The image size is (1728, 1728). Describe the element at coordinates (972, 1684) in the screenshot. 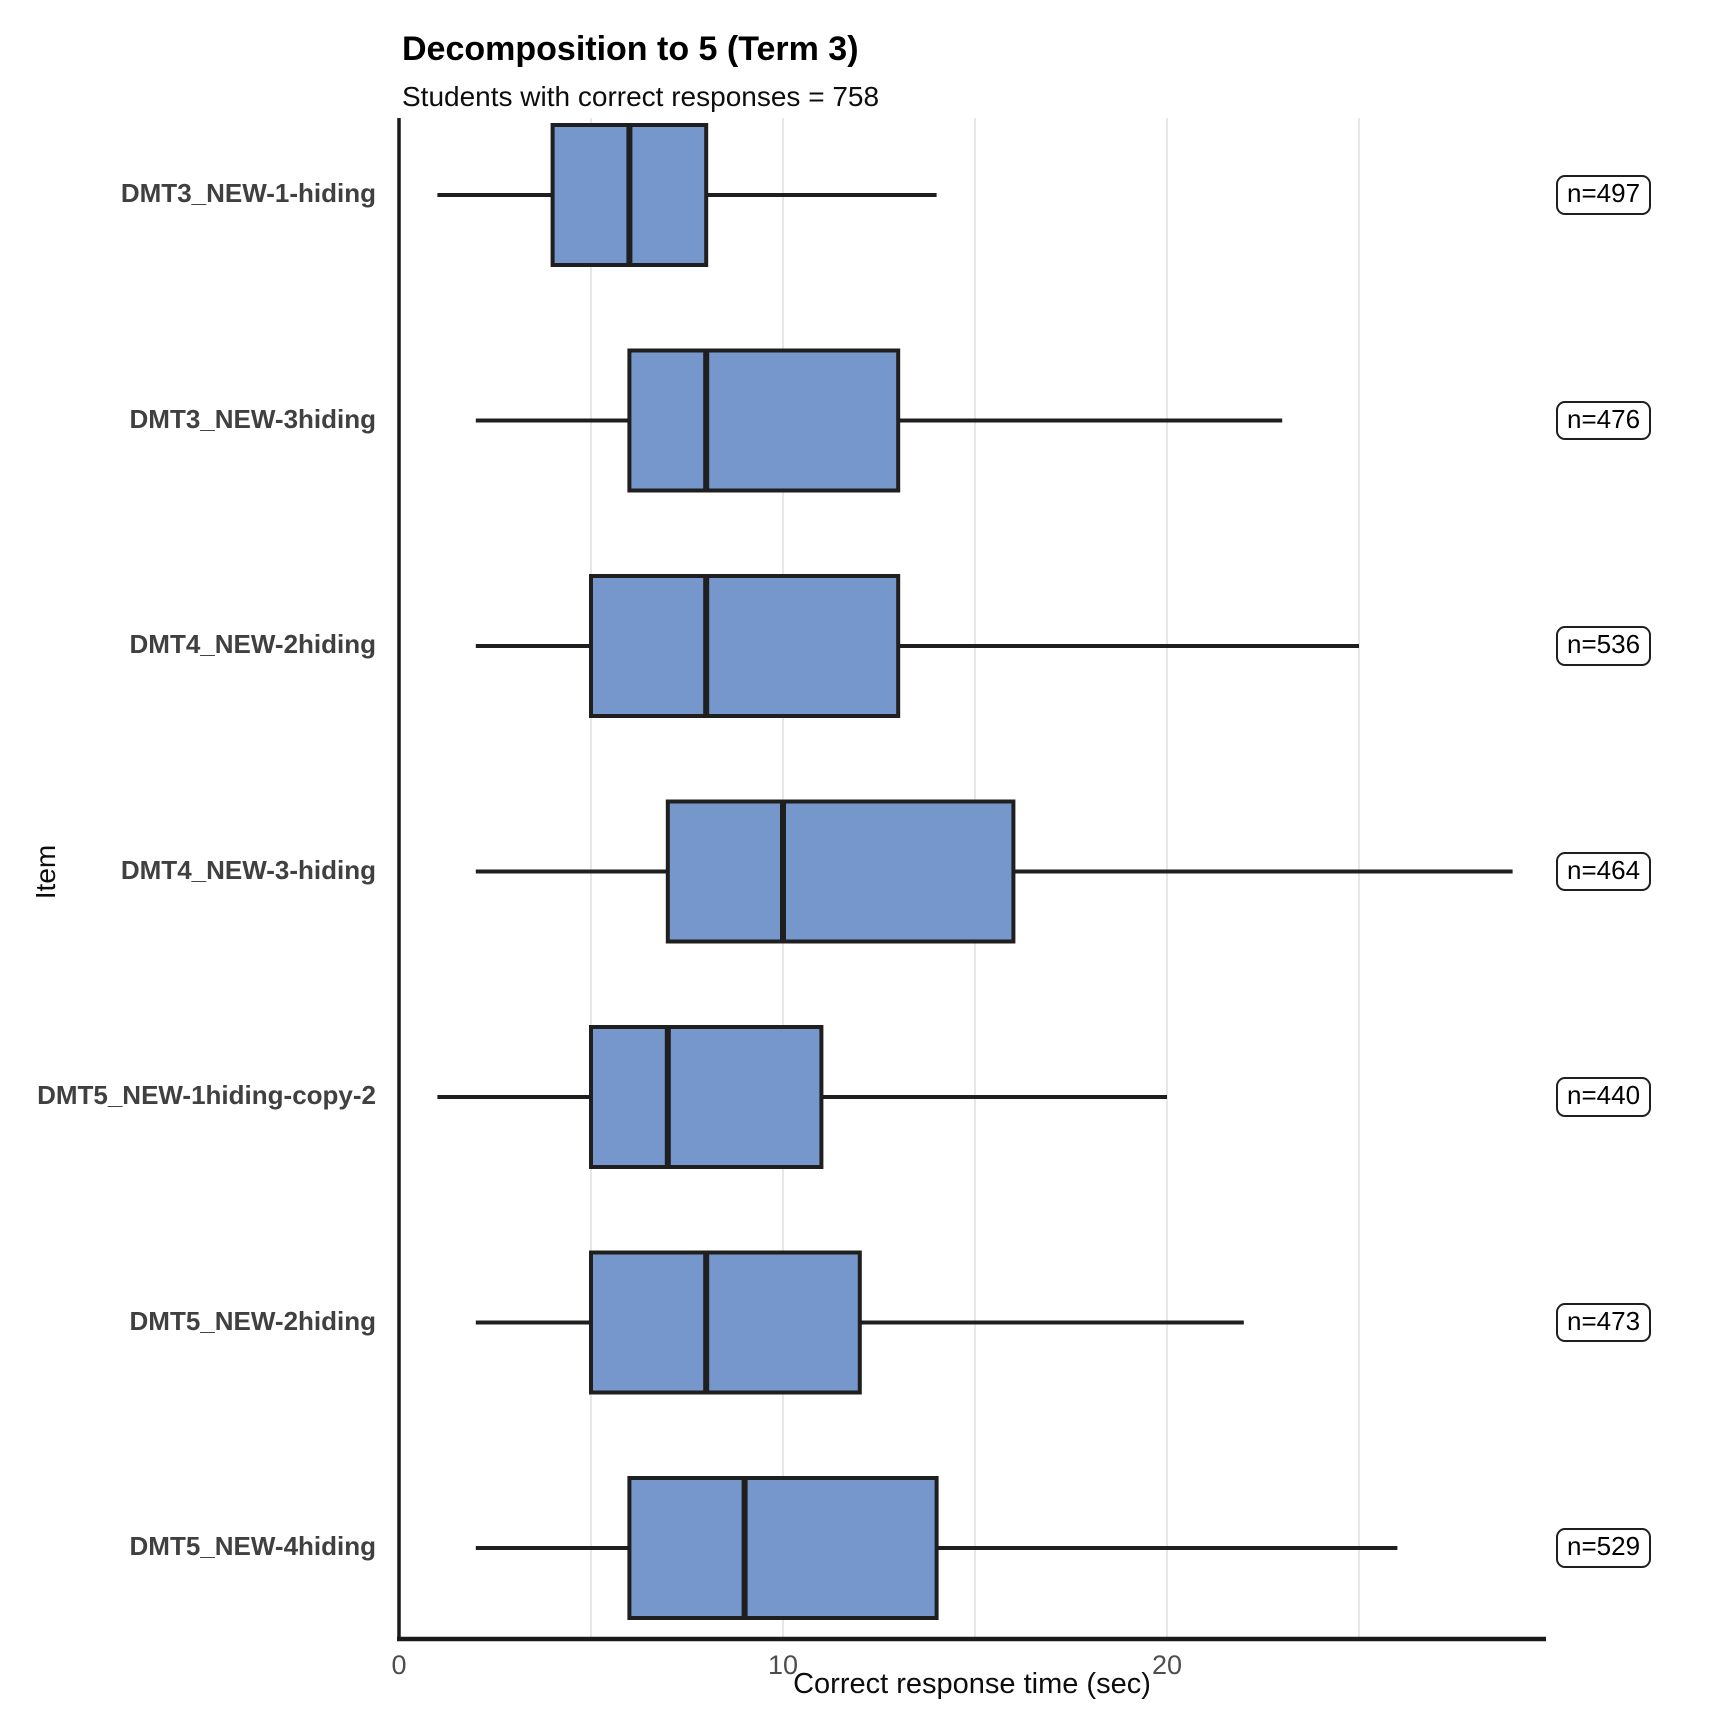

I see `x-axis-title: Correct response time (sec)` at that location.